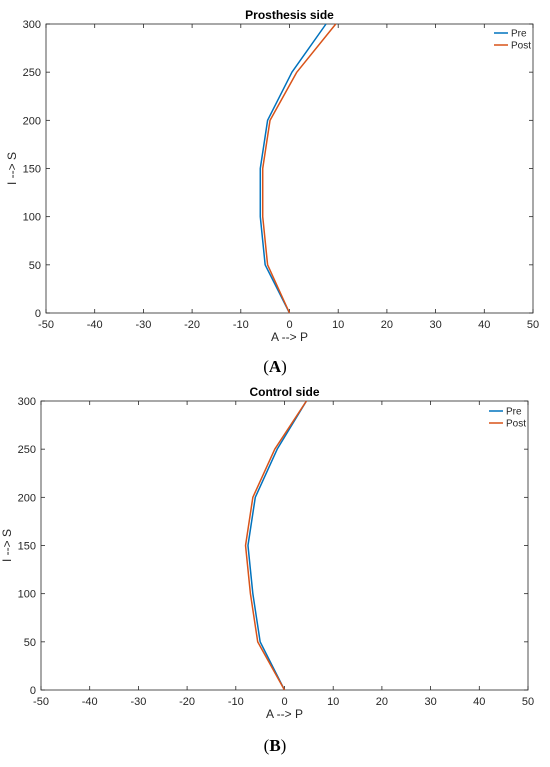 This screenshot has height=767, width=550. I want to click on caption-letter: B, so click(274, 745).